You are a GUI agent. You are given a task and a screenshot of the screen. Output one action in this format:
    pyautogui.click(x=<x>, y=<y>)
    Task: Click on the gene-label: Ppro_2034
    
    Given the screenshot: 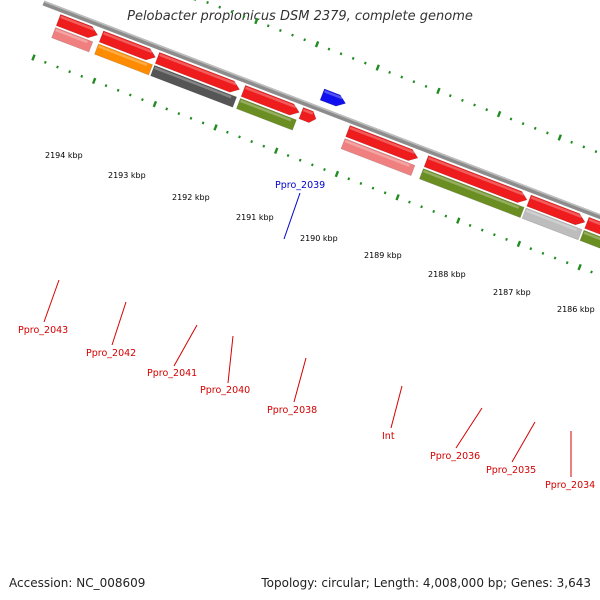 What is the action you would take?
    pyautogui.click(x=570, y=485)
    